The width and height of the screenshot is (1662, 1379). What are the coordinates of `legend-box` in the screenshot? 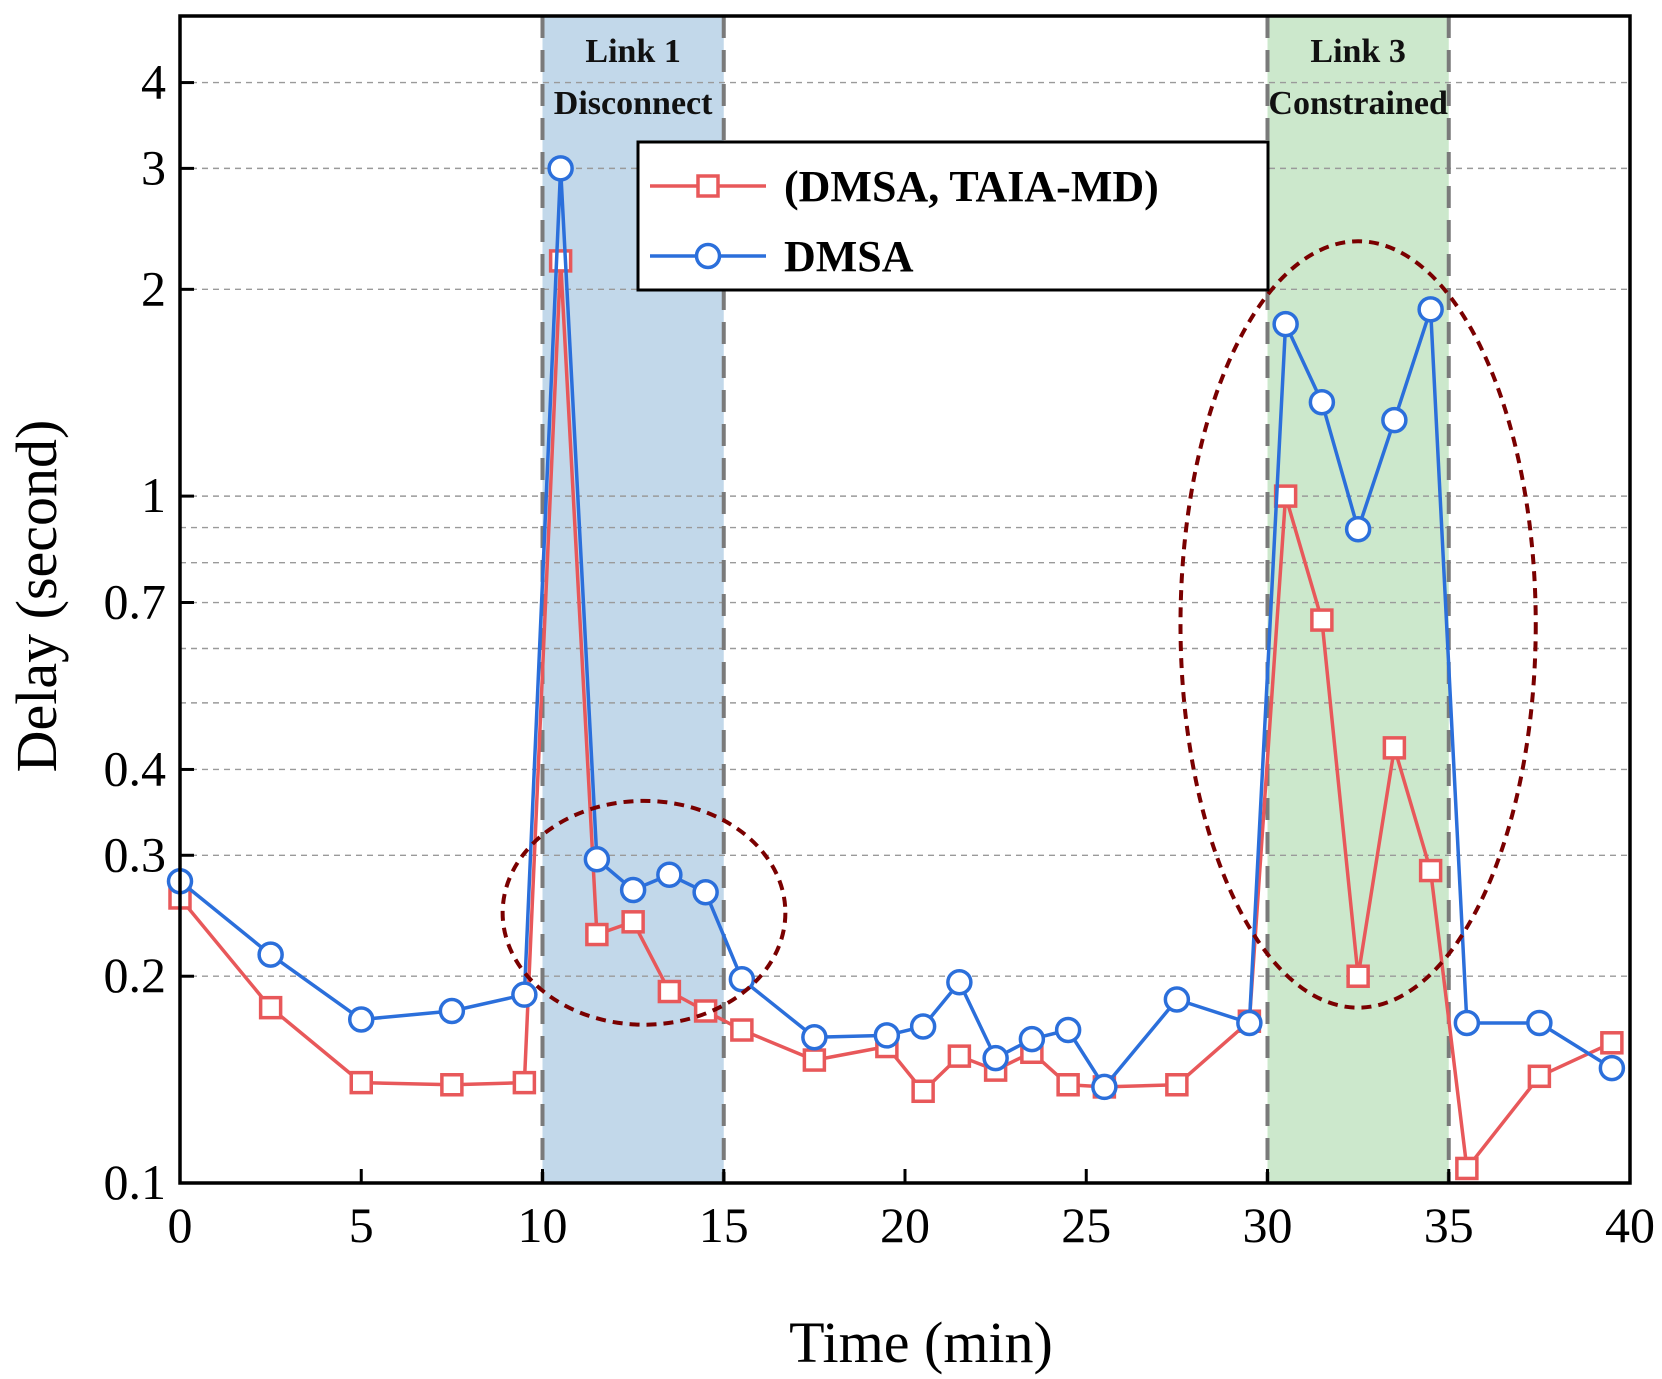 It's located at (953, 216).